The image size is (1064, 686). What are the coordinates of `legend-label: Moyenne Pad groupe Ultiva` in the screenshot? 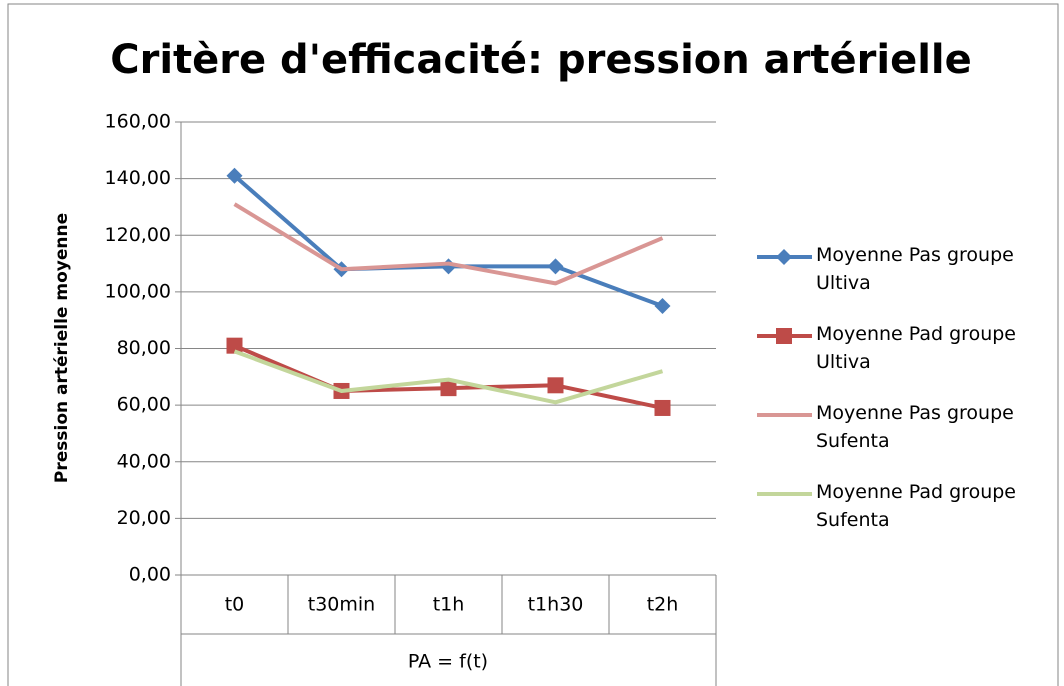 It's located at (916, 348).